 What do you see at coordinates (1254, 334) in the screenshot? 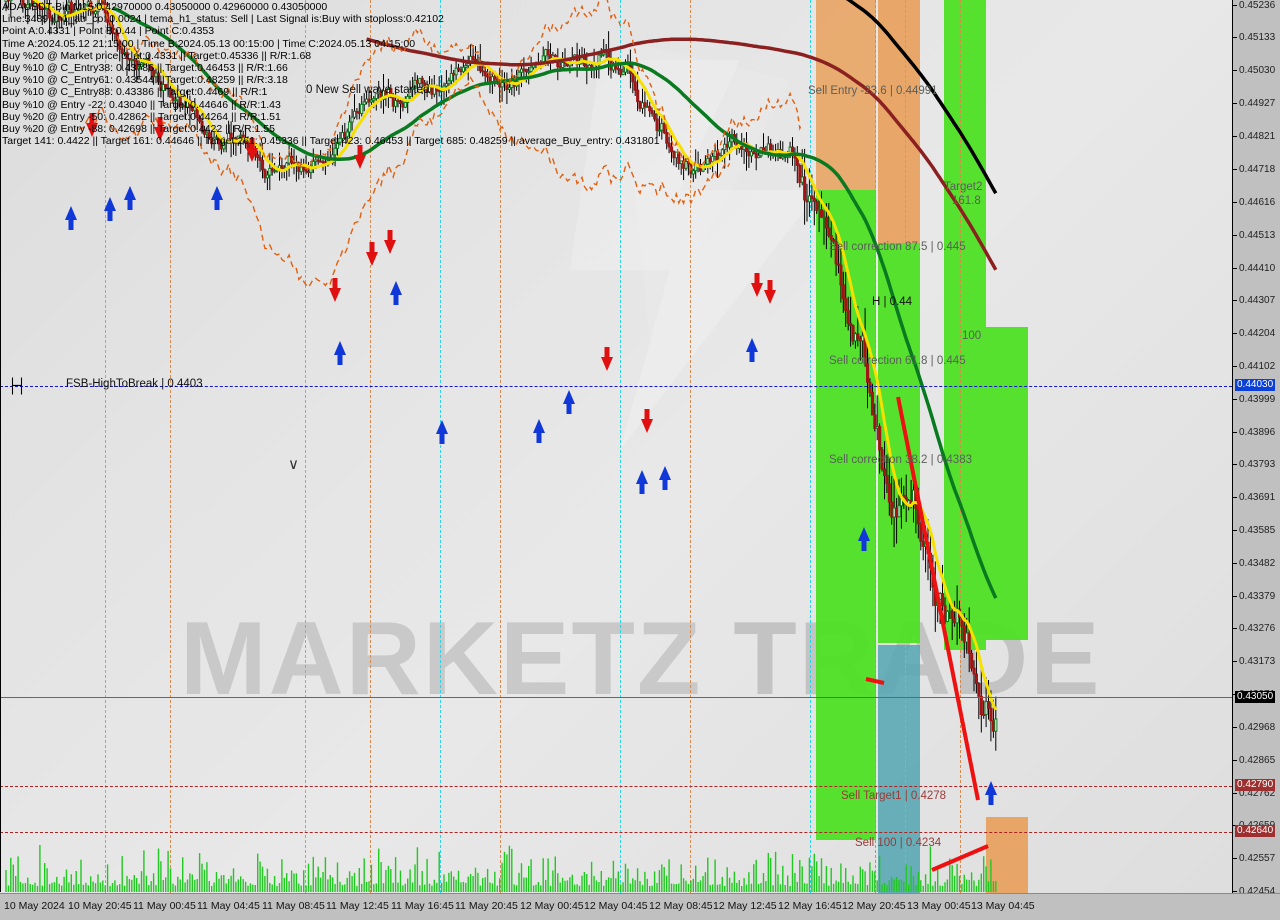
I see `price-tick-10: 0.44204` at bounding box center [1254, 334].